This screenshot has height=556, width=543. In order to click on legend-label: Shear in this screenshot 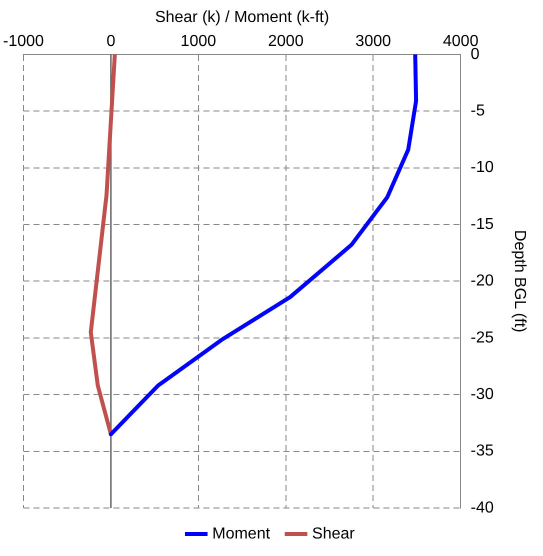, I will do `click(334, 533)`.